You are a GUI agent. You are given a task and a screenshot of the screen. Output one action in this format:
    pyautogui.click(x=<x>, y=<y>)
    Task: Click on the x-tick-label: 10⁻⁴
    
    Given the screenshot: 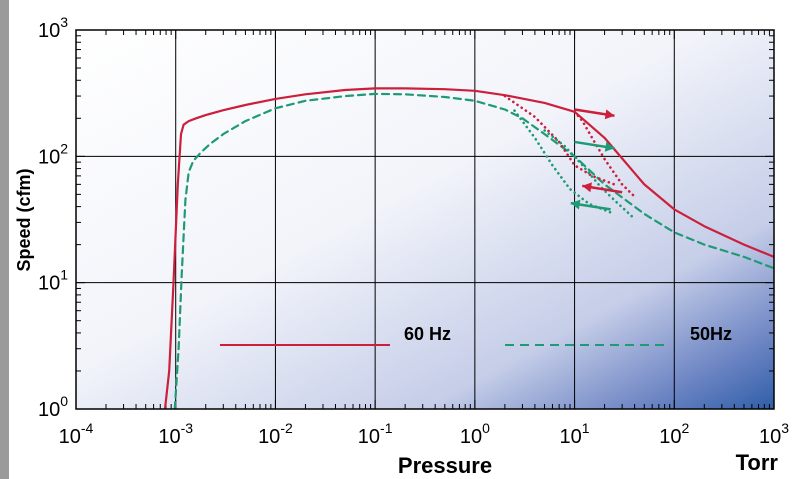 What is the action you would take?
    pyautogui.click(x=76, y=434)
    